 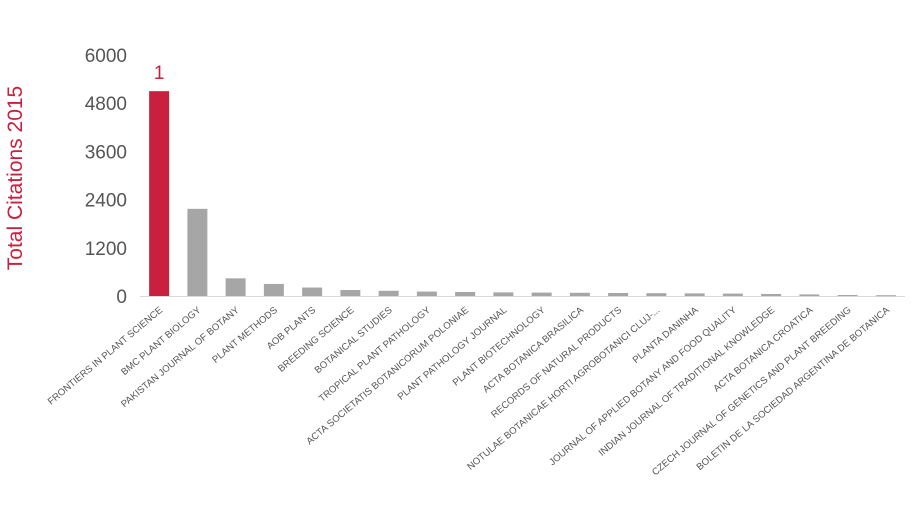 What do you see at coordinates (106, 201) in the screenshot?
I see `y-tick-label: 2400` at bounding box center [106, 201].